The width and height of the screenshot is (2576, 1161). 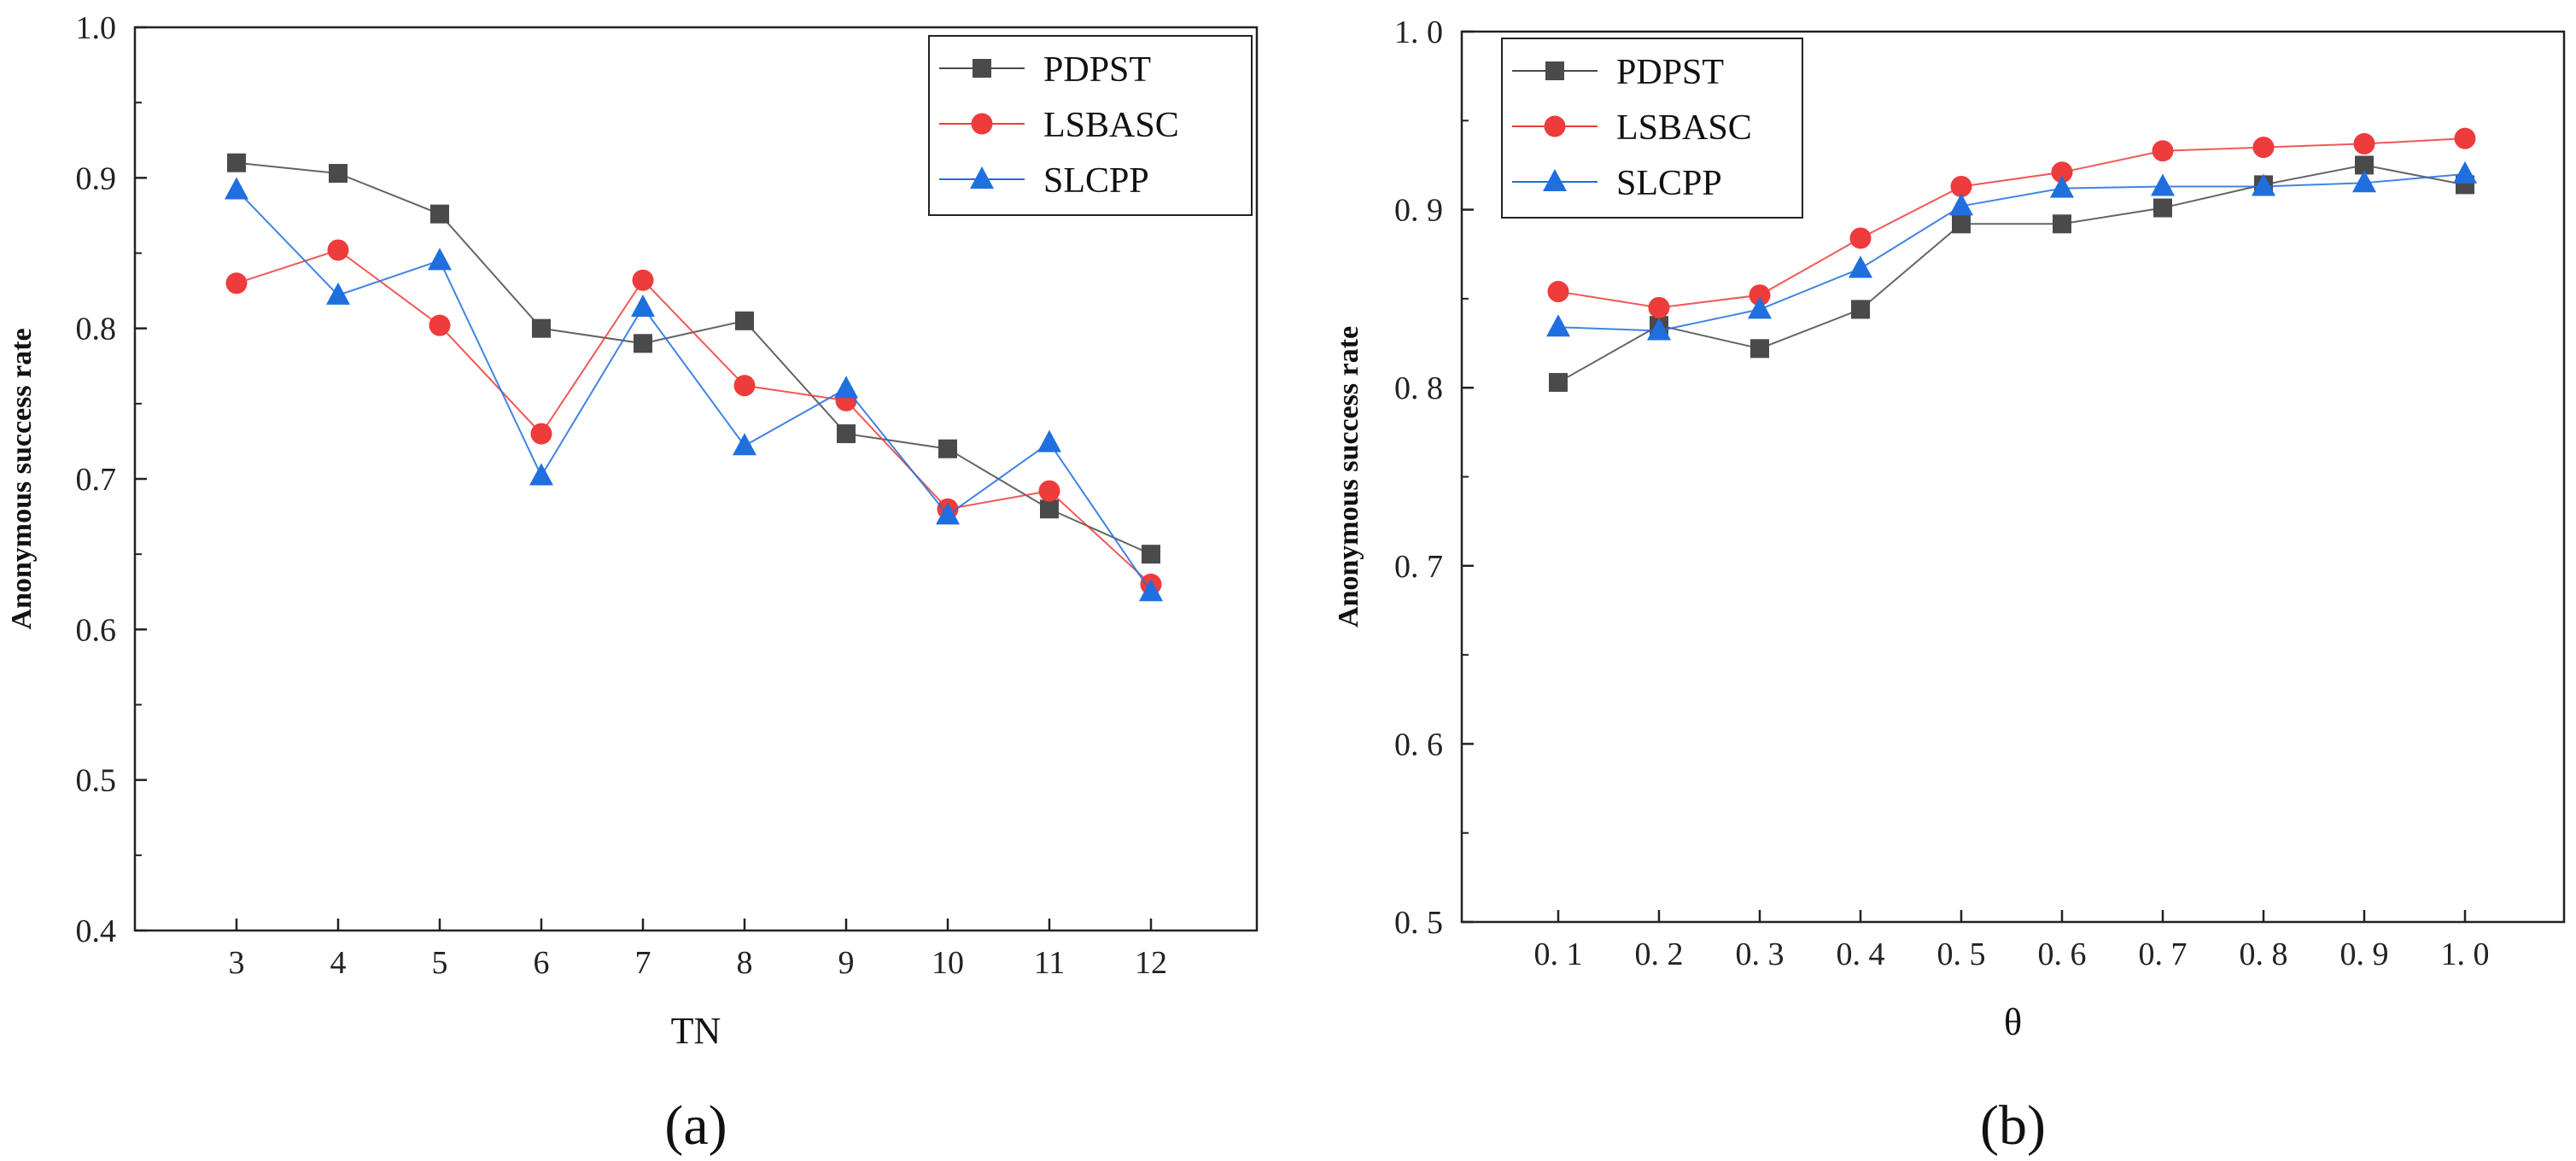 I want to click on x-tick-label: 11, so click(x=1050, y=963).